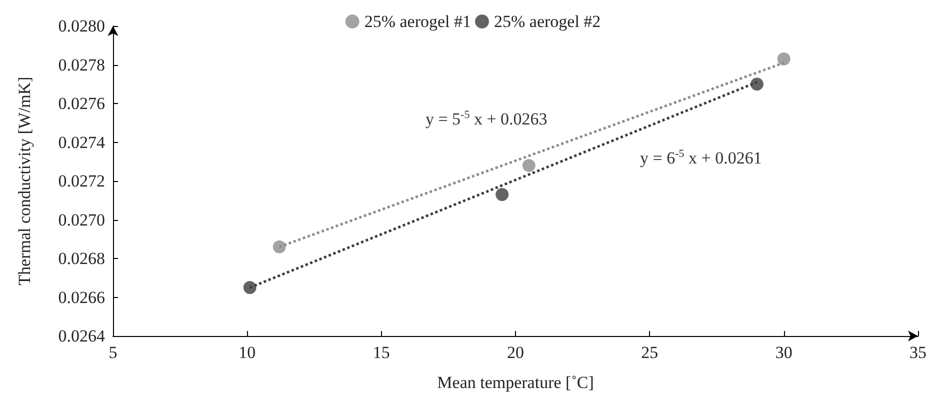 This screenshot has height=407, width=948. Describe the element at coordinates (247, 352) in the screenshot. I see `x-tick-label: 10` at that location.